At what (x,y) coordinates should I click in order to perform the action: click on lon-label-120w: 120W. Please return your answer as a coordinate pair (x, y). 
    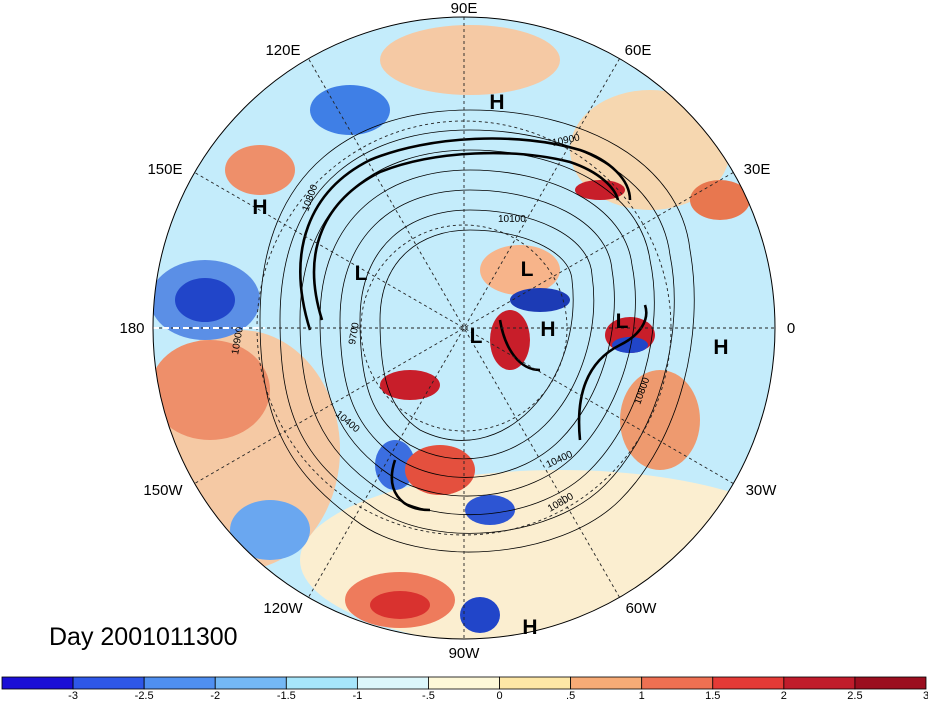
    Looking at the image, I should click on (283, 608).